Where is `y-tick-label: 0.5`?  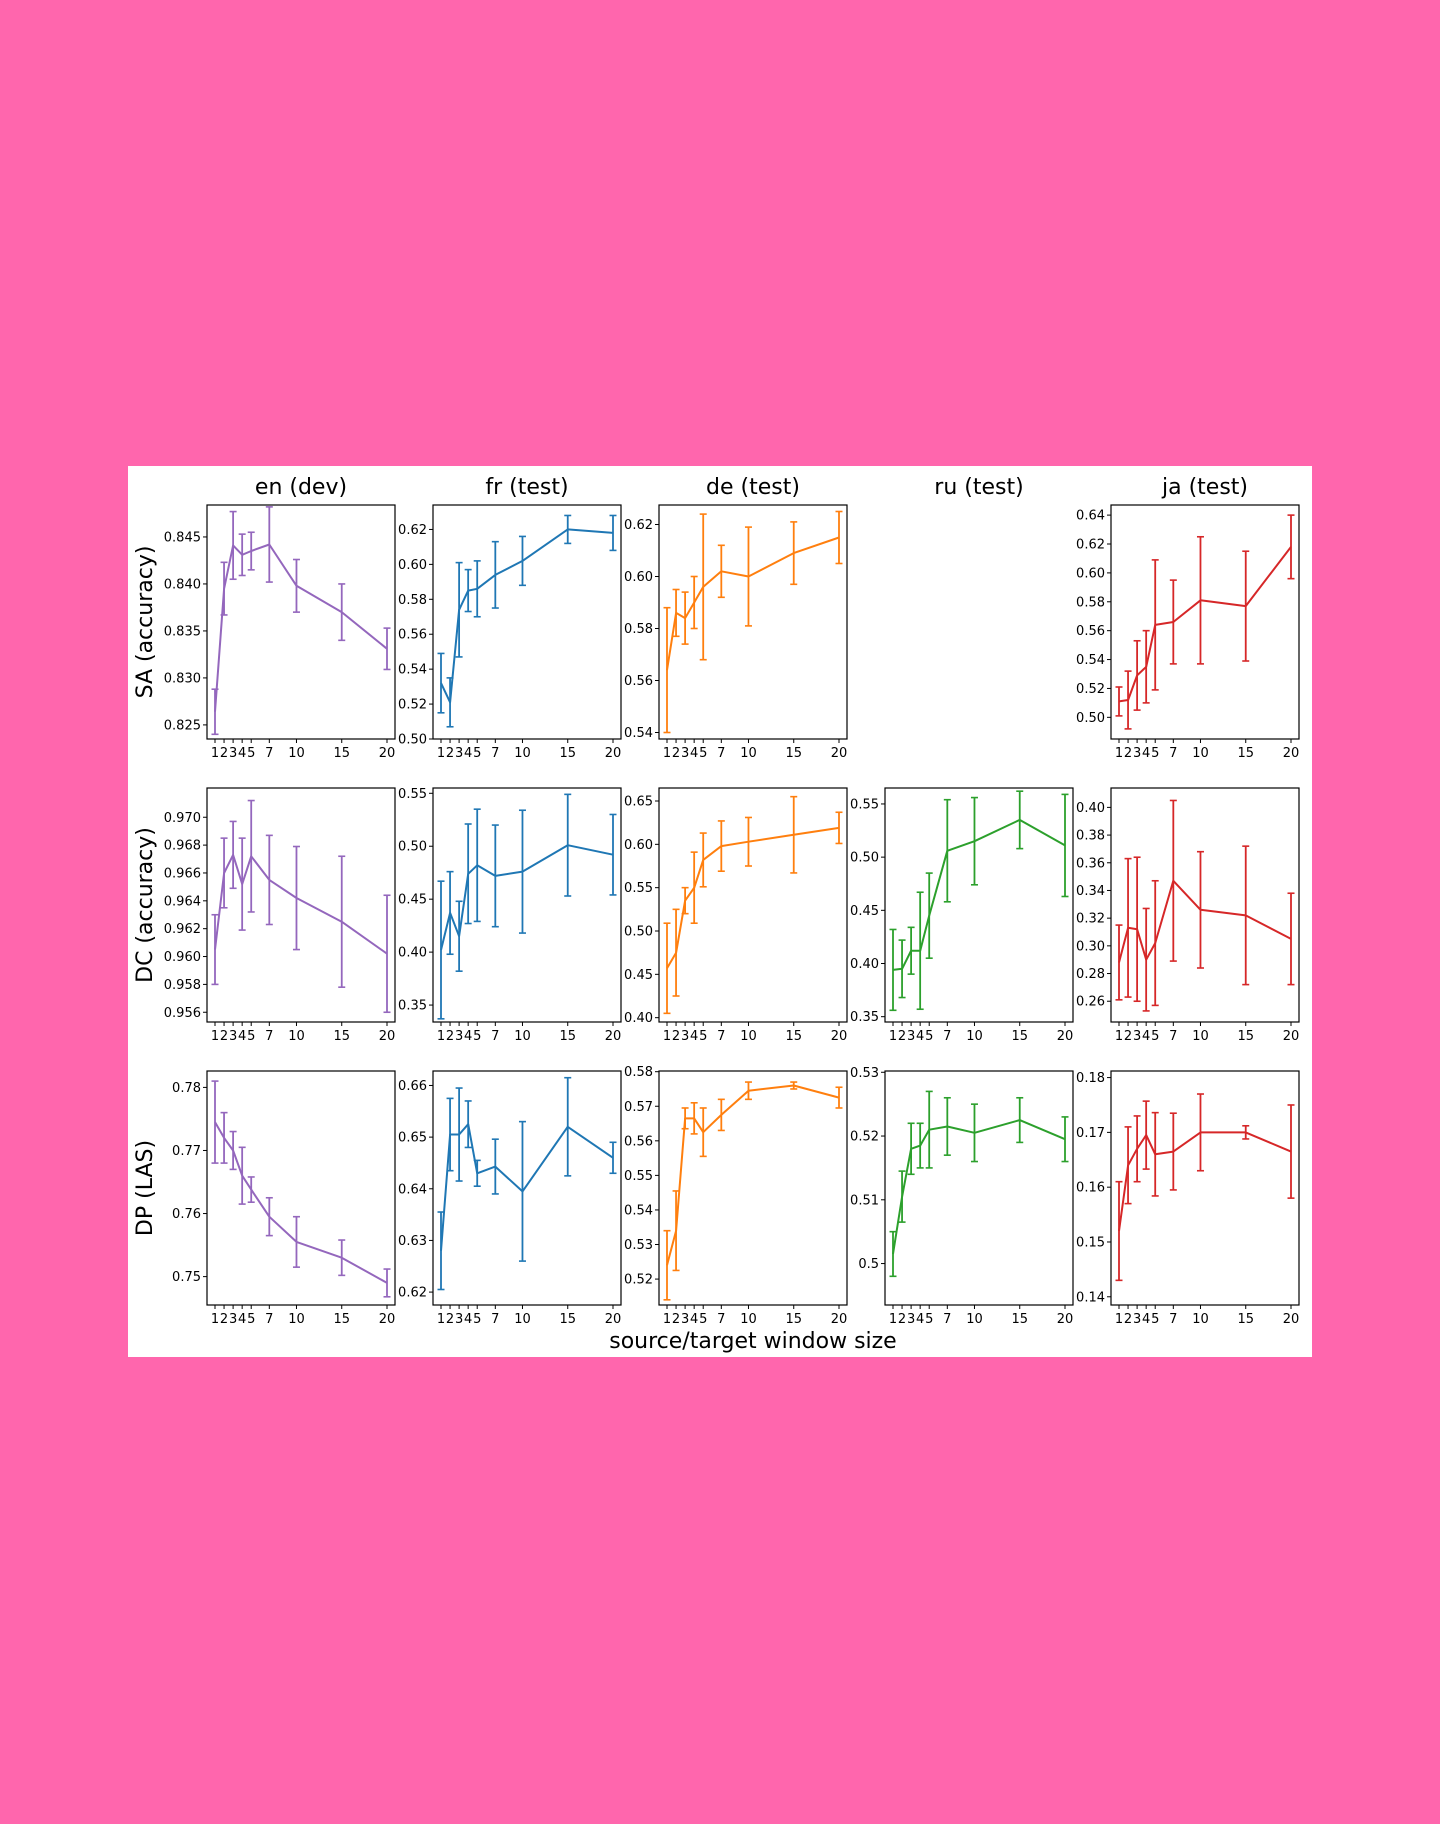
y-tick-label: 0.5 is located at coordinates (868, 1264).